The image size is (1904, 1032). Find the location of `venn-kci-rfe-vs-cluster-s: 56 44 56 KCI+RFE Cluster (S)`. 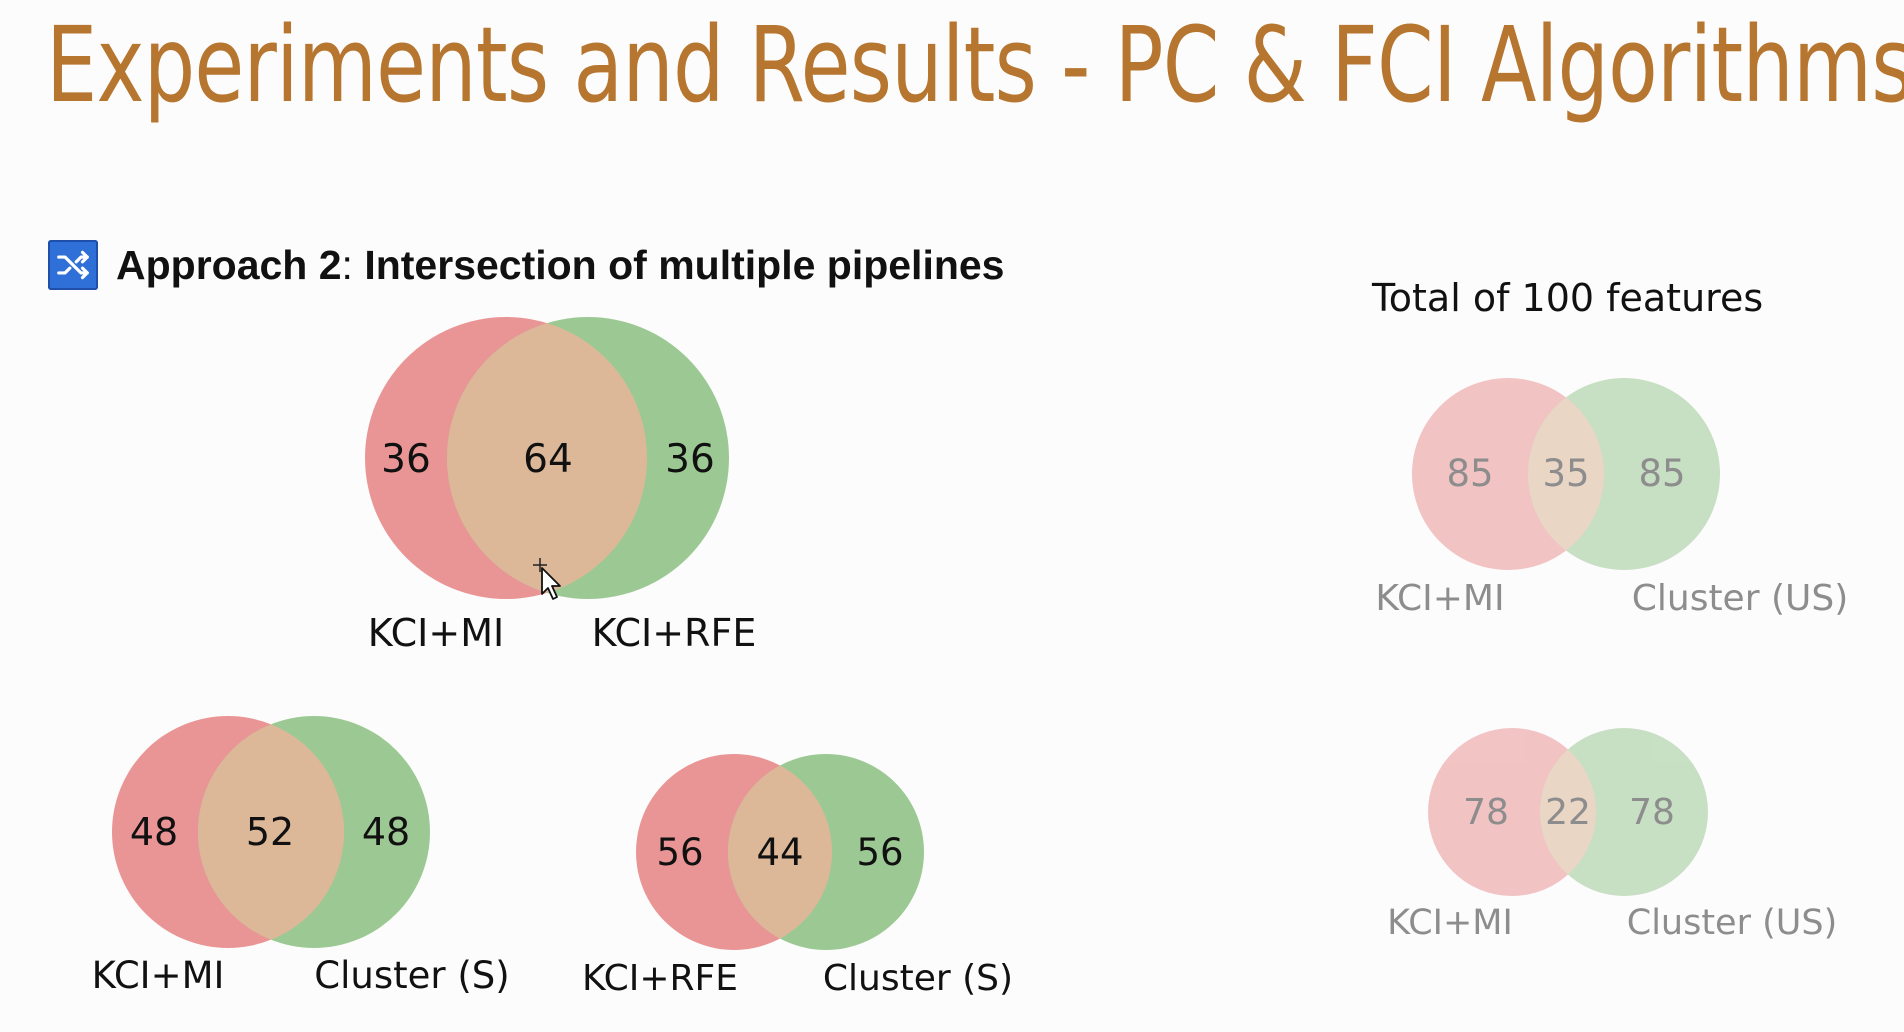

venn-kci-rfe-vs-cluster-s: 56 44 56 KCI+RFE Cluster (S) is located at coordinates (797, 876).